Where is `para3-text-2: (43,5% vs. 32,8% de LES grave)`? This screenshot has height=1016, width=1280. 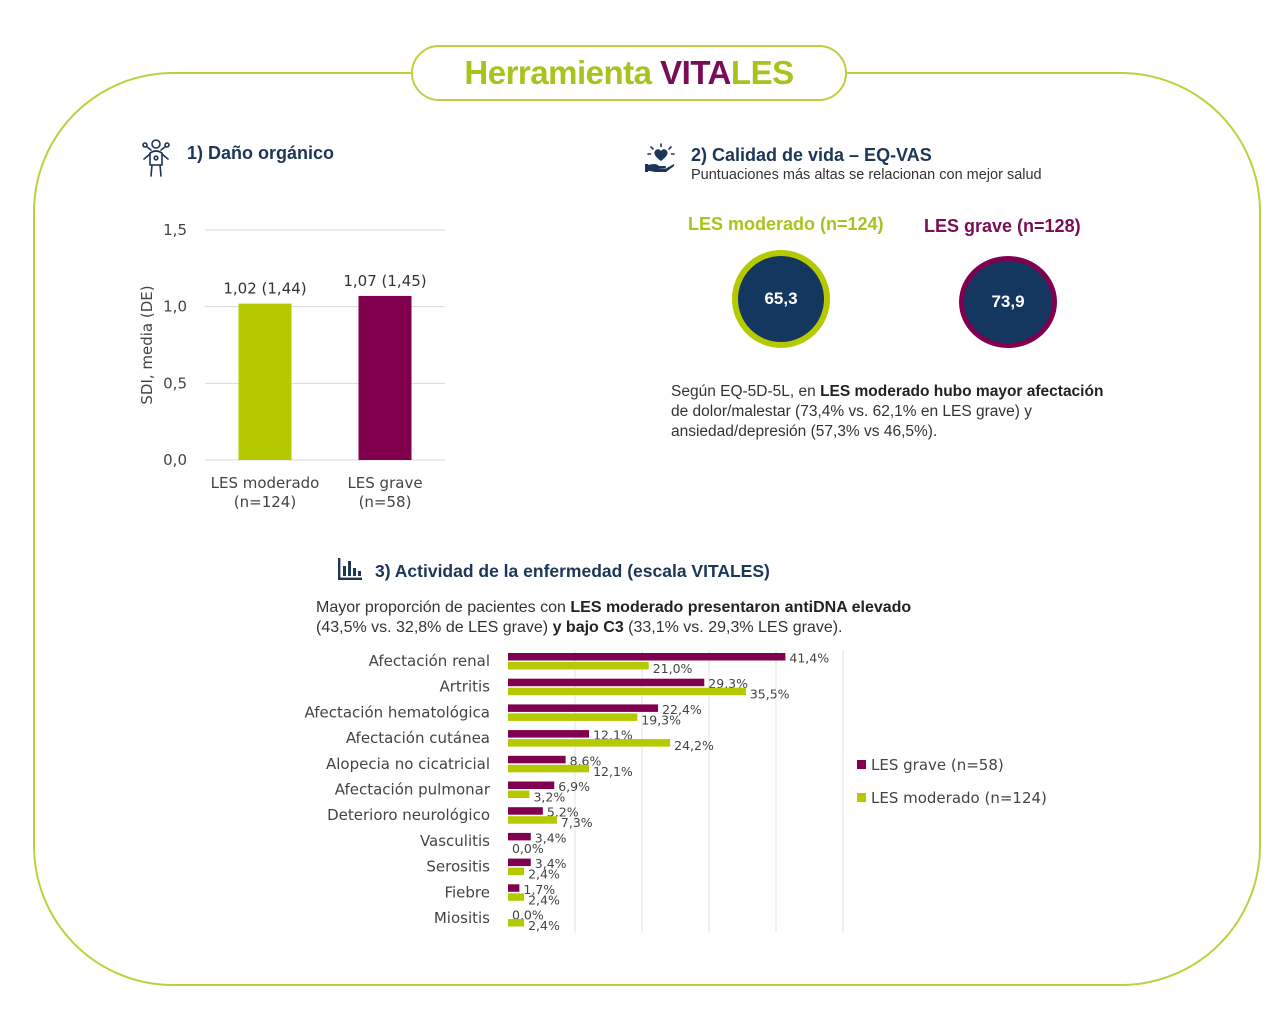 para3-text-2: (43,5% vs. 32,8% de LES grave) is located at coordinates (434, 627).